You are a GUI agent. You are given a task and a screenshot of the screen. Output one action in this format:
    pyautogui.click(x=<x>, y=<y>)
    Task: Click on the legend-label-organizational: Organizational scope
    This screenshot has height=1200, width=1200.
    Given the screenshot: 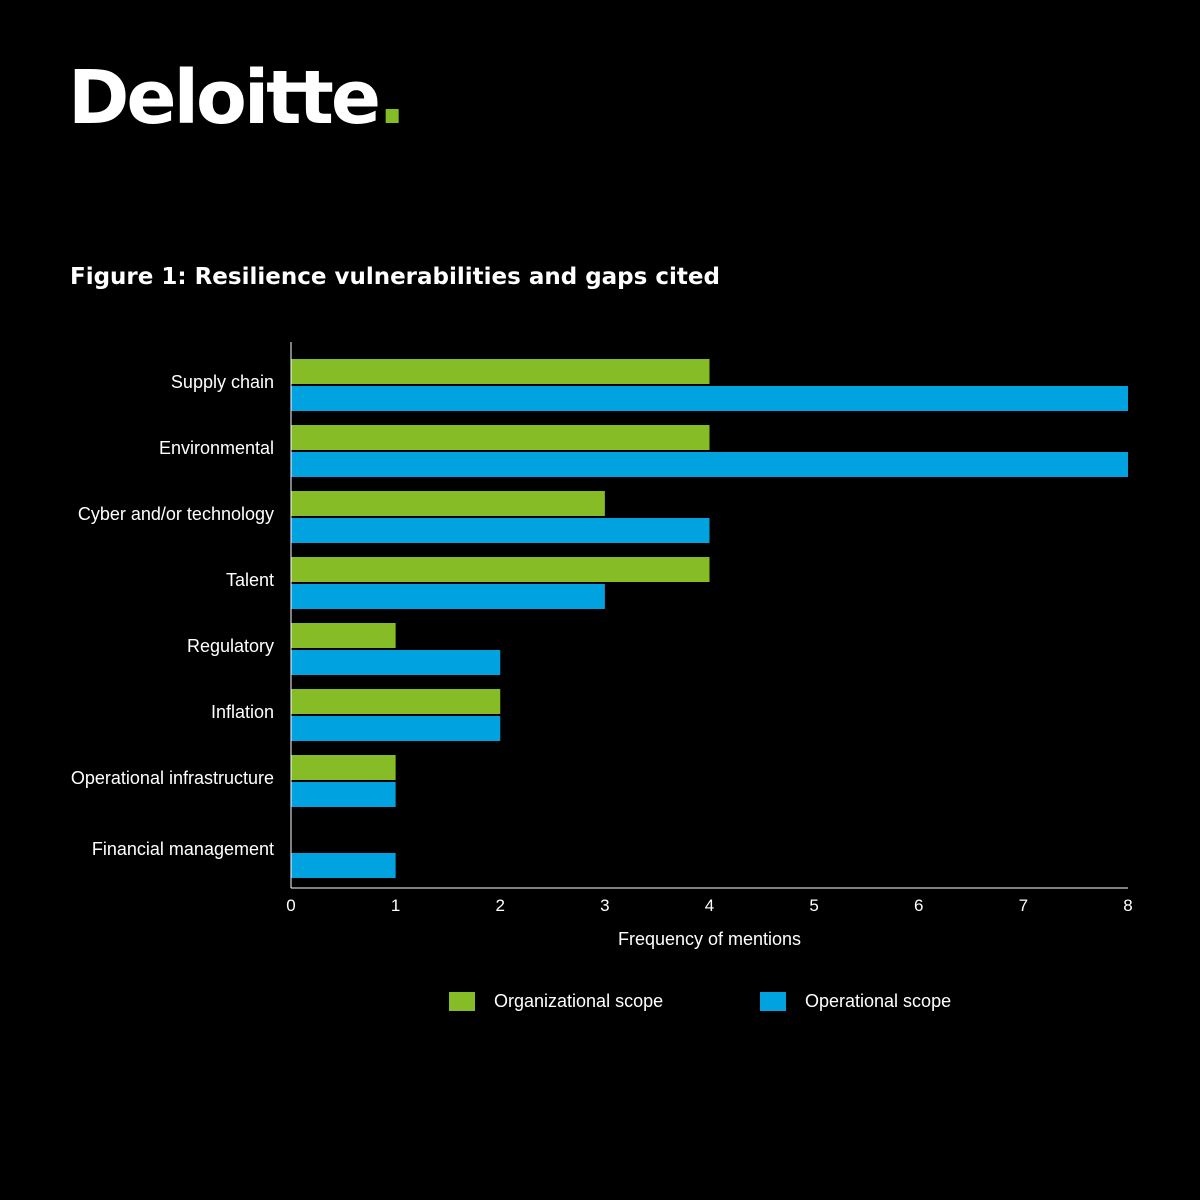 What is the action you would take?
    pyautogui.click(x=579, y=1000)
    